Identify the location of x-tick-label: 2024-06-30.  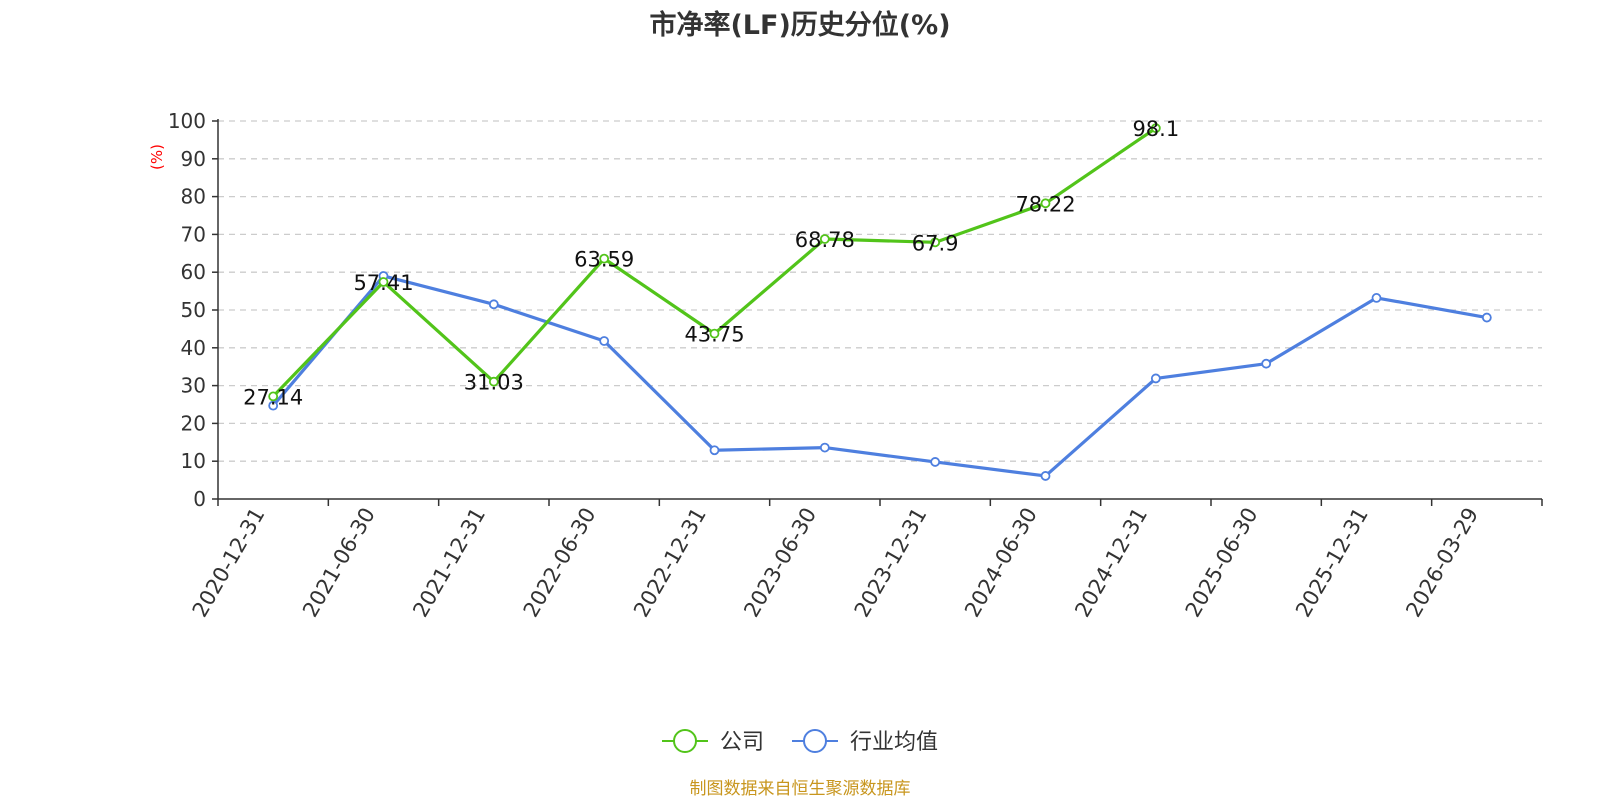
(1001, 563).